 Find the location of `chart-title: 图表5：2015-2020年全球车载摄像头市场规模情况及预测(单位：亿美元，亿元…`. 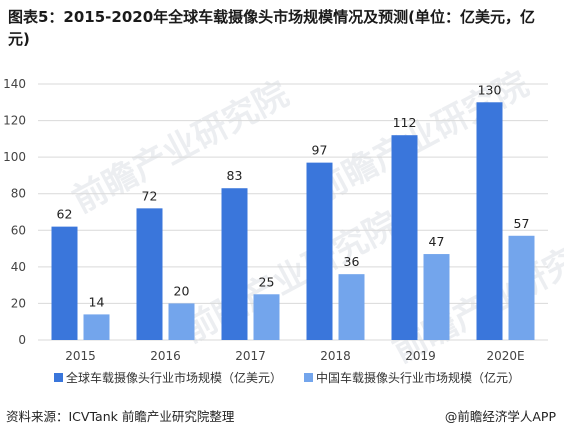

chart-title: 图表5：2015-2020年全球车载摄像头市场规模情况及预测(单位：亿美元，亿元… is located at coordinates (272, 28).